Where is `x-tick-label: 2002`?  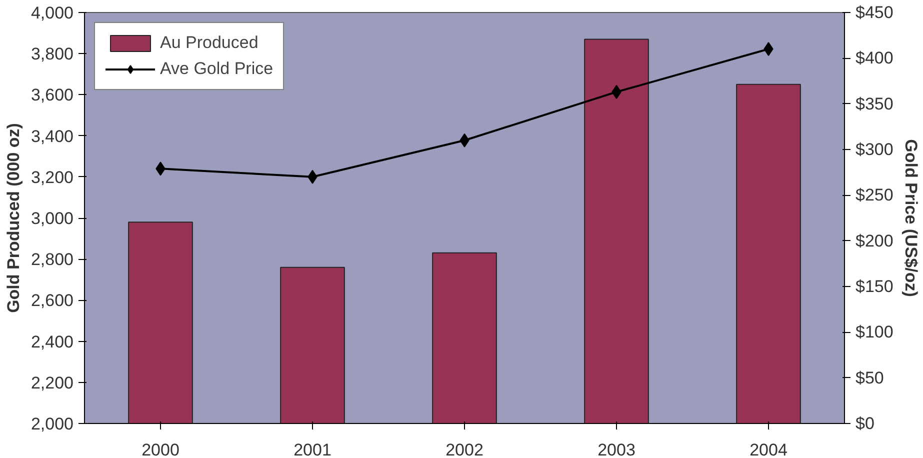 x-tick-label: 2002 is located at coordinates (465, 449).